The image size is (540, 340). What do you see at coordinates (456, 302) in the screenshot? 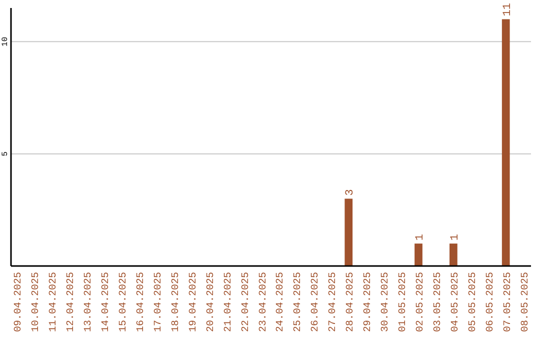
I see `x-tick-label: 04.05.2025` at bounding box center [456, 302].